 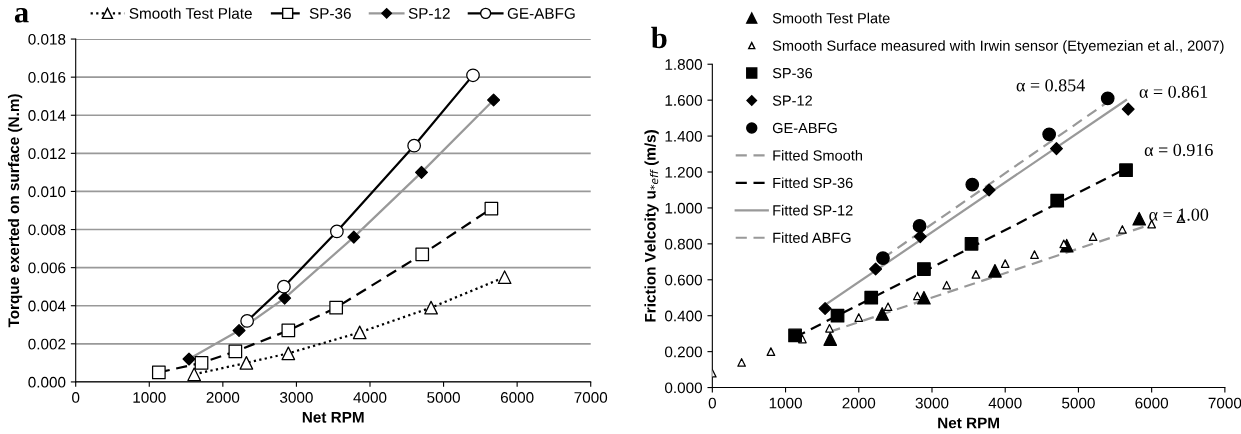 What do you see at coordinates (1179, 214) in the screenshot?
I see `annotation: α = 1.00` at bounding box center [1179, 214].